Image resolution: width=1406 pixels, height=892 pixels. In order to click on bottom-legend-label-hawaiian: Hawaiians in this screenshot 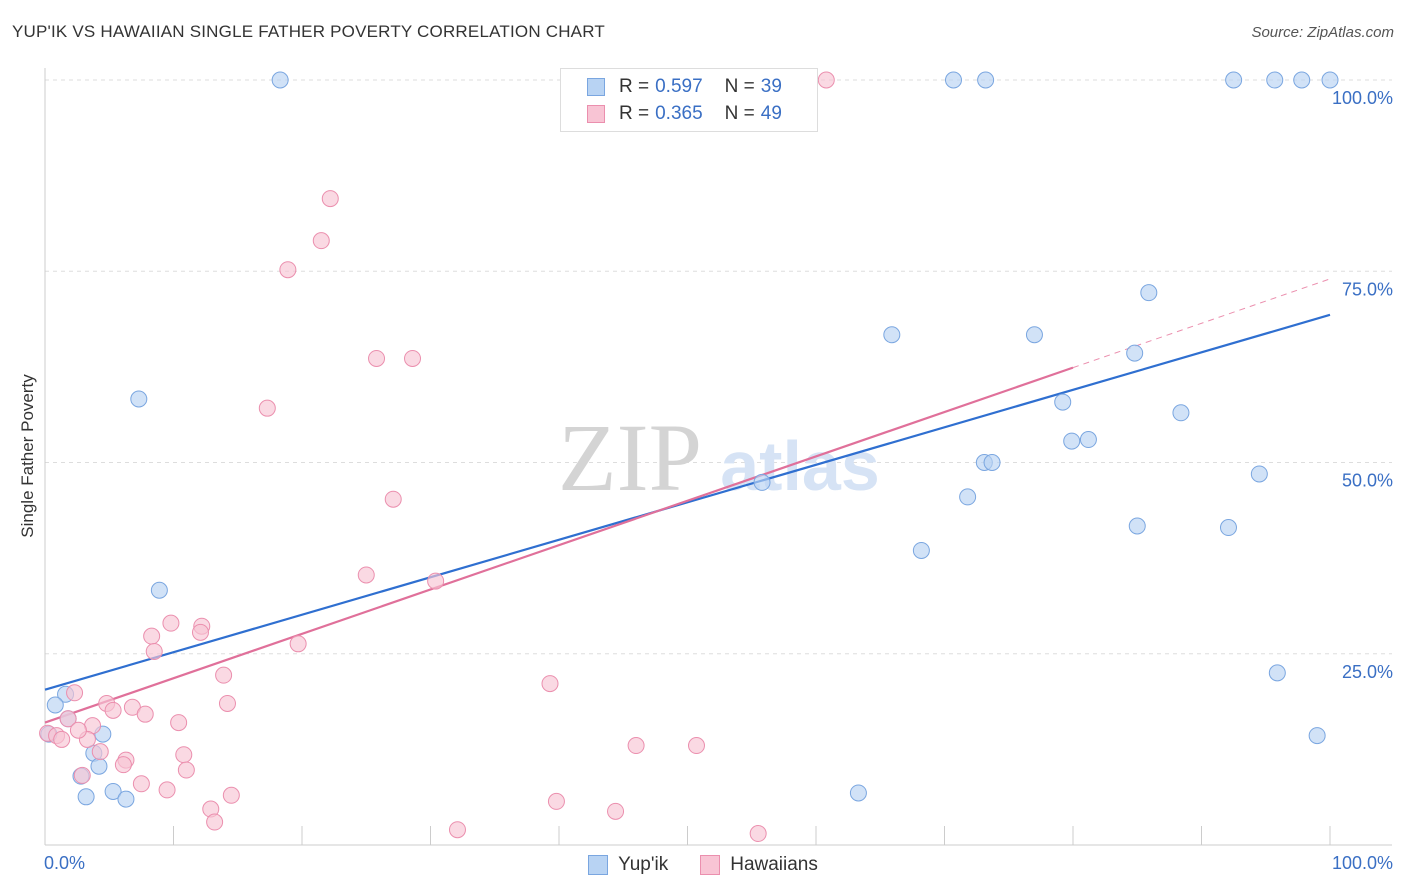, I will do `click(774, 864)`.